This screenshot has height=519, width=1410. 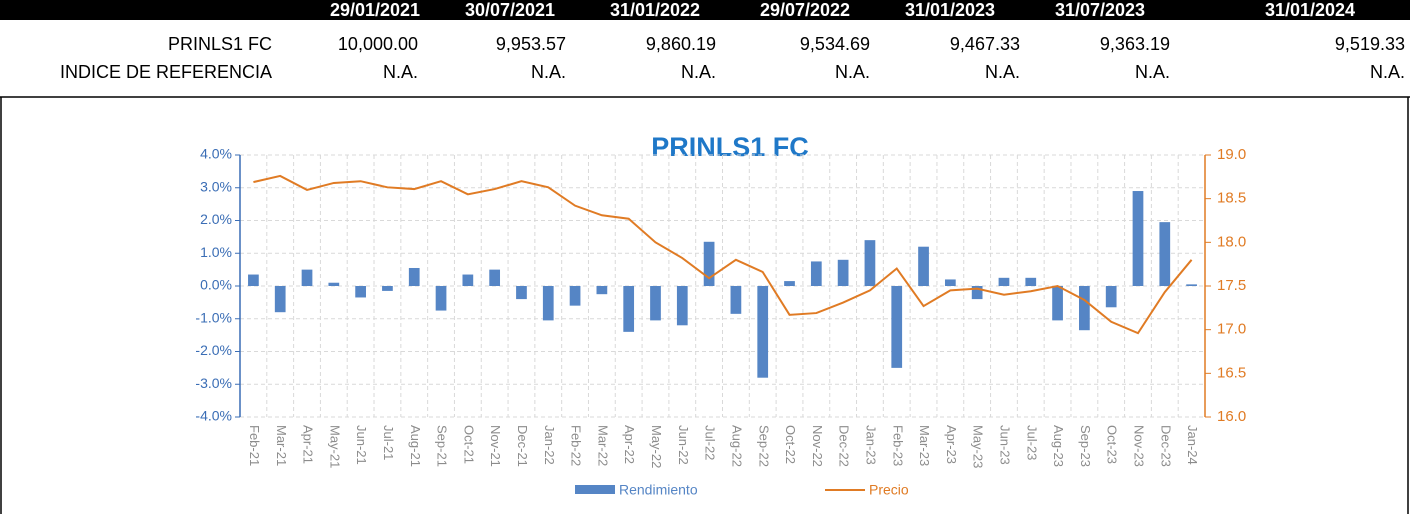 I want to click on x-tick-label: May-22, so click(x=656, y=446).